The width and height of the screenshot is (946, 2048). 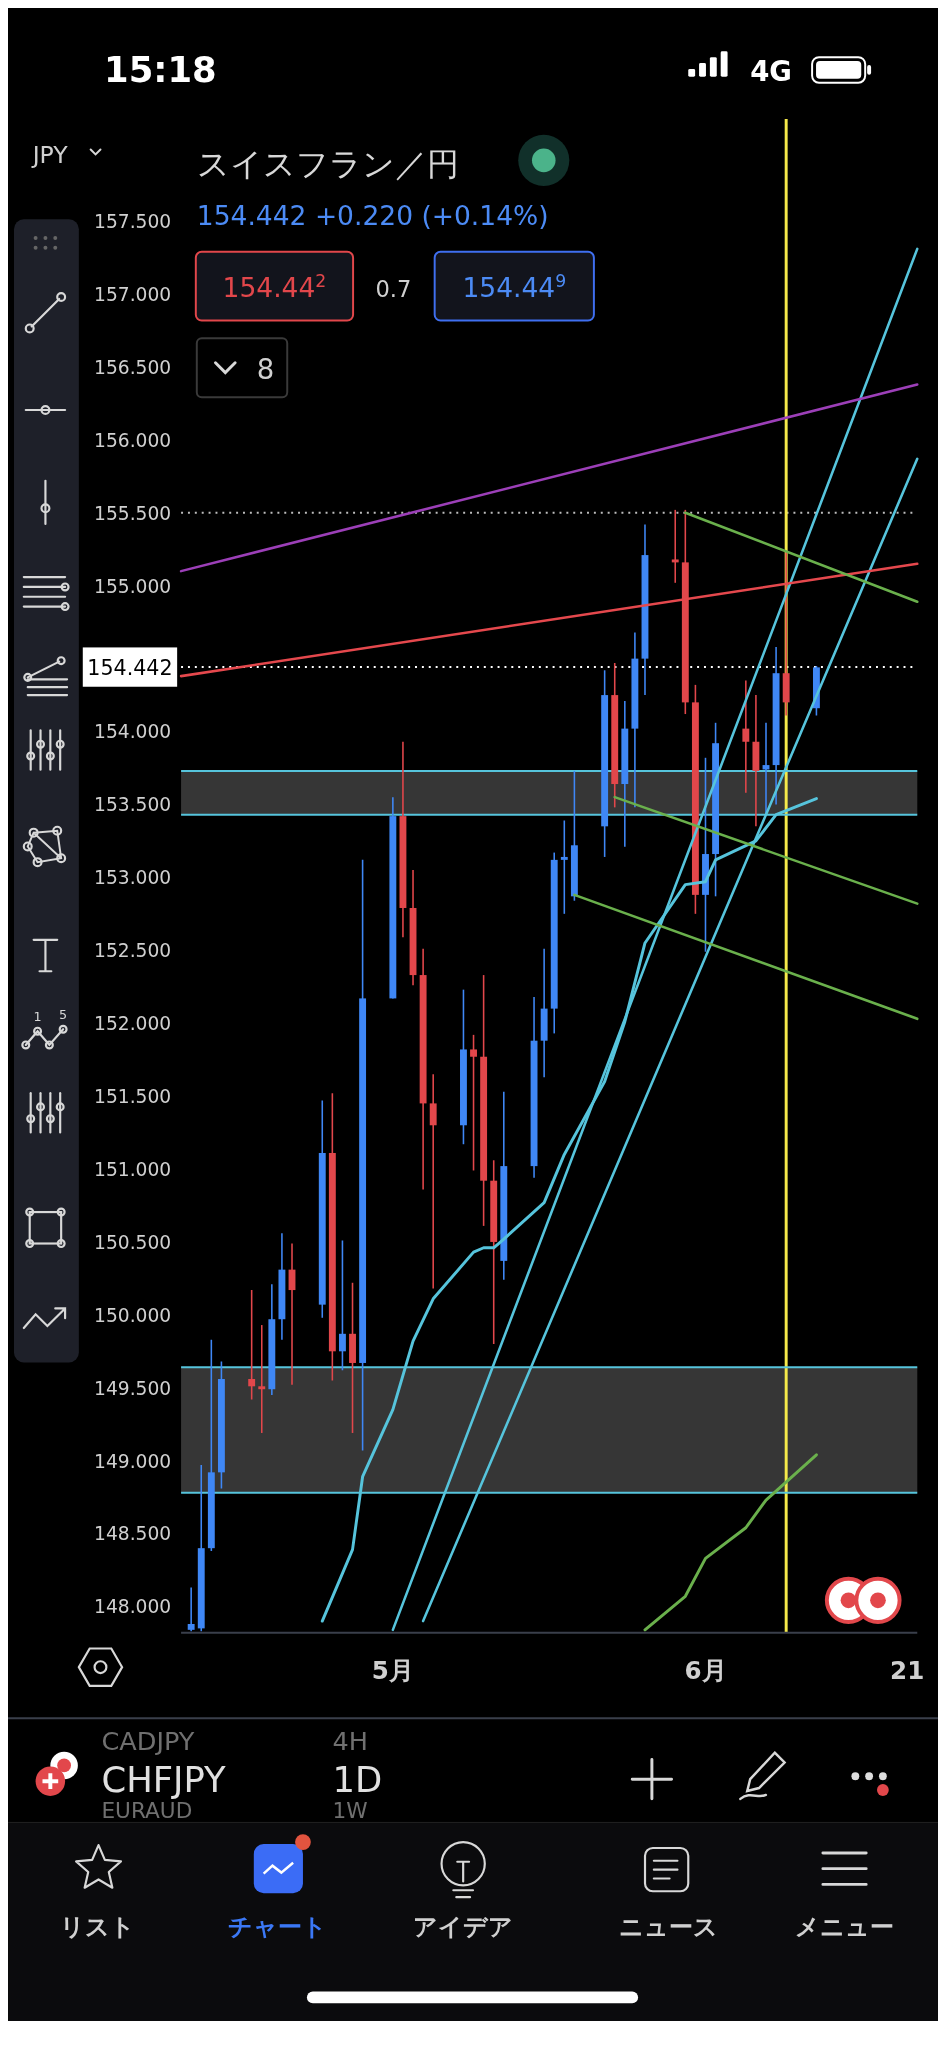 I want to click on text: チャート, so click(x=277, y=1926).